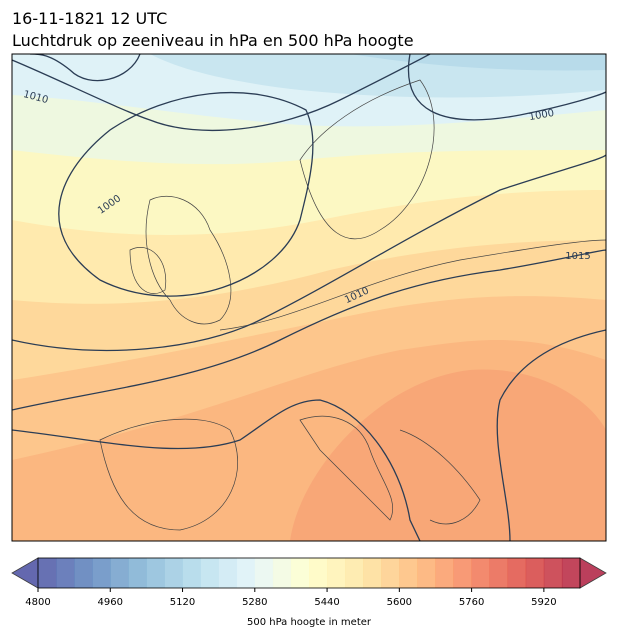 The image size is (618, 639). What do you see at coordinates (254, 602) in the screenshot?
I see `colorbar-tick-label: 5280` at bounding box center [254, 602].